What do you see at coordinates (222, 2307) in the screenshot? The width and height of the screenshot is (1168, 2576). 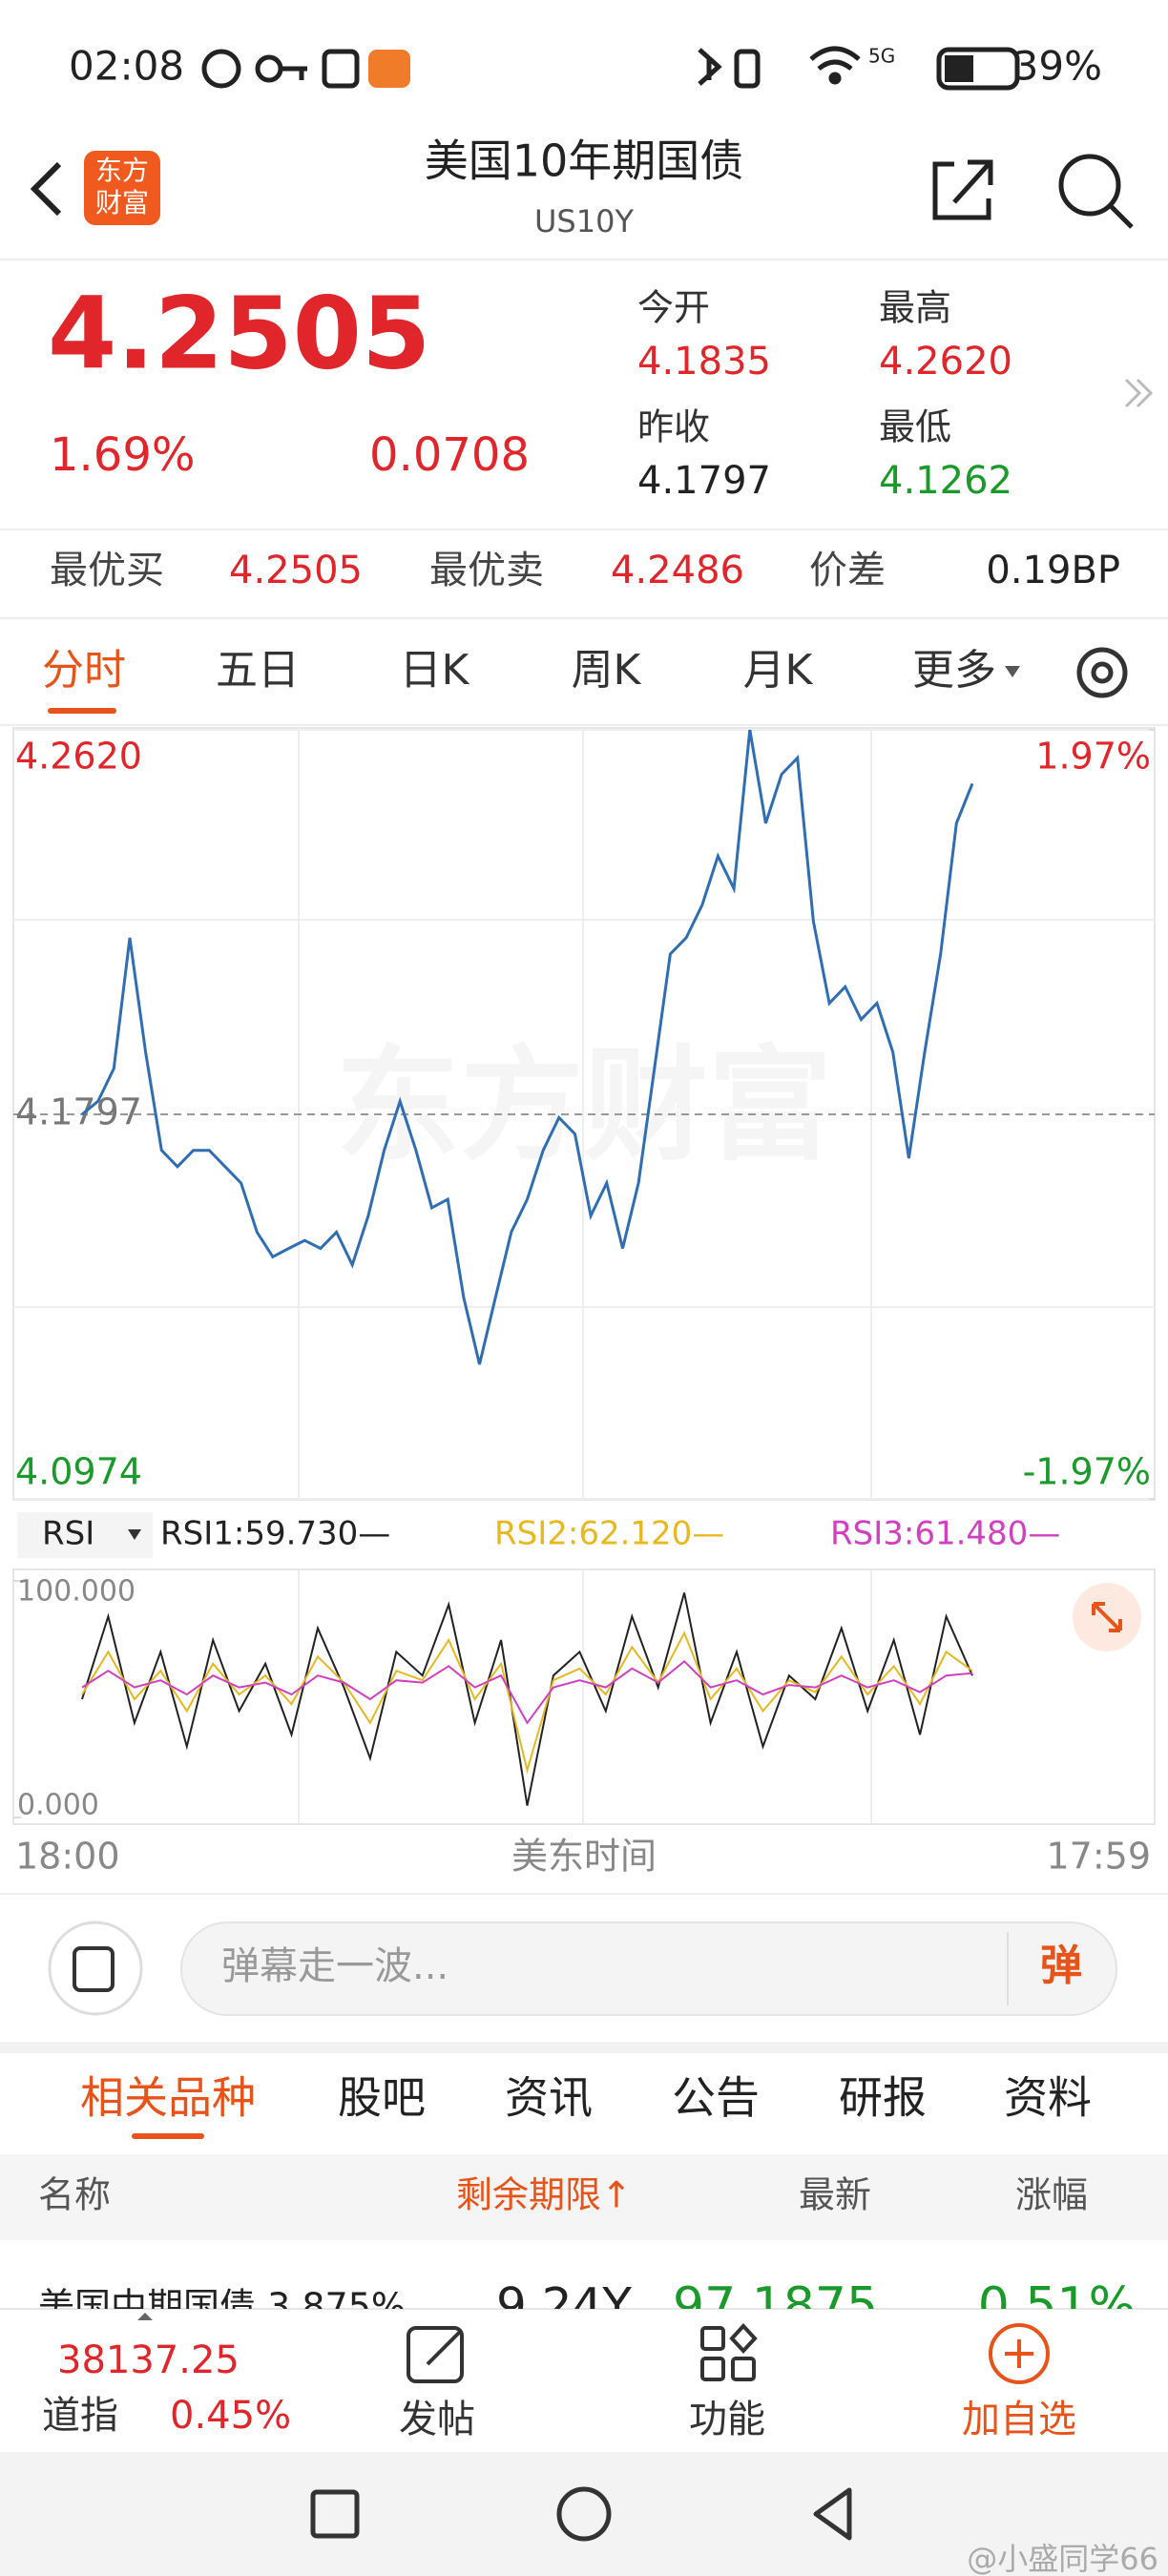 I see `table-cell: 美国中期国债 3.875%` at bounding box center [222, 2307].